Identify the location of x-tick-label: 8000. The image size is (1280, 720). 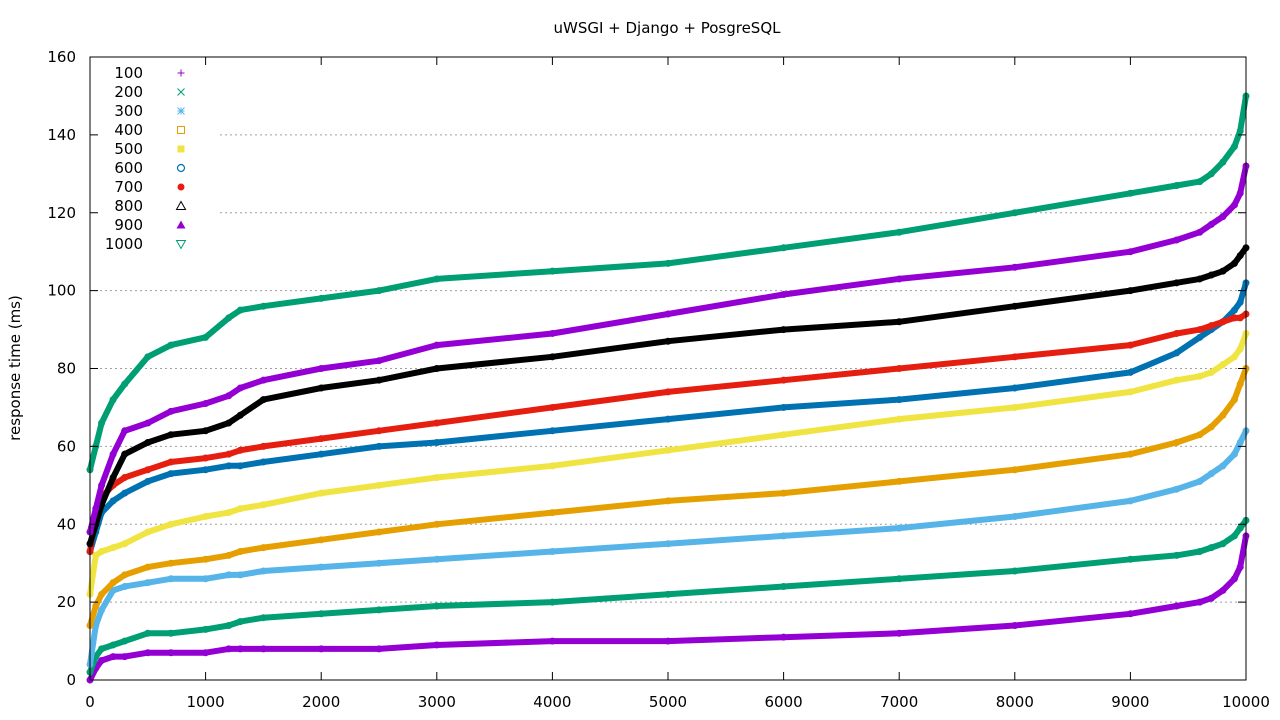
(1015, 702).